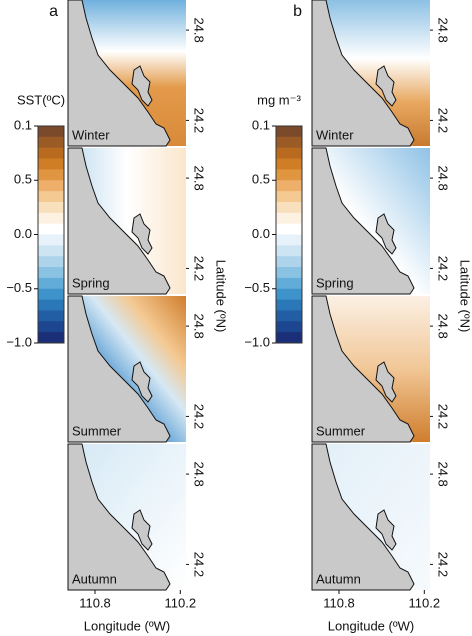  Describe the element at coordinates (53, 11) in the screenshot. I see `panel-label: a` at that location.